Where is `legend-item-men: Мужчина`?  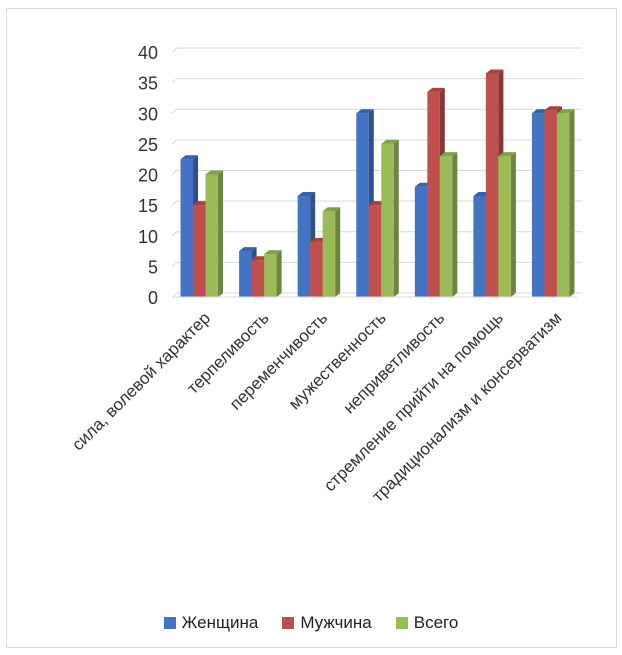
legend-item-men: Мужчина is located at coordinates (327, 623).